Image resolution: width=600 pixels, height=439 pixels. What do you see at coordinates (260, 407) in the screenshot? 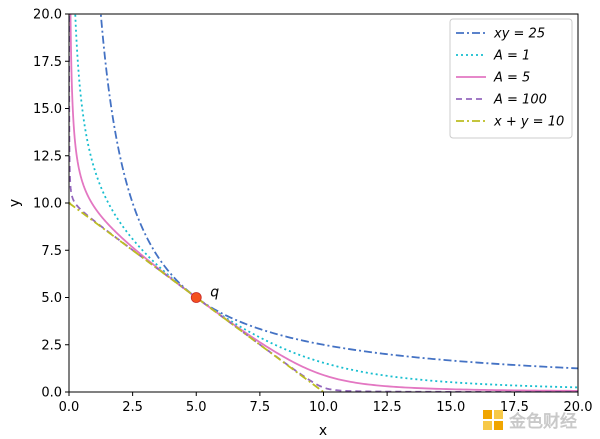
I see `x-tick-label: 7.5` at bounding box center [260, 407].